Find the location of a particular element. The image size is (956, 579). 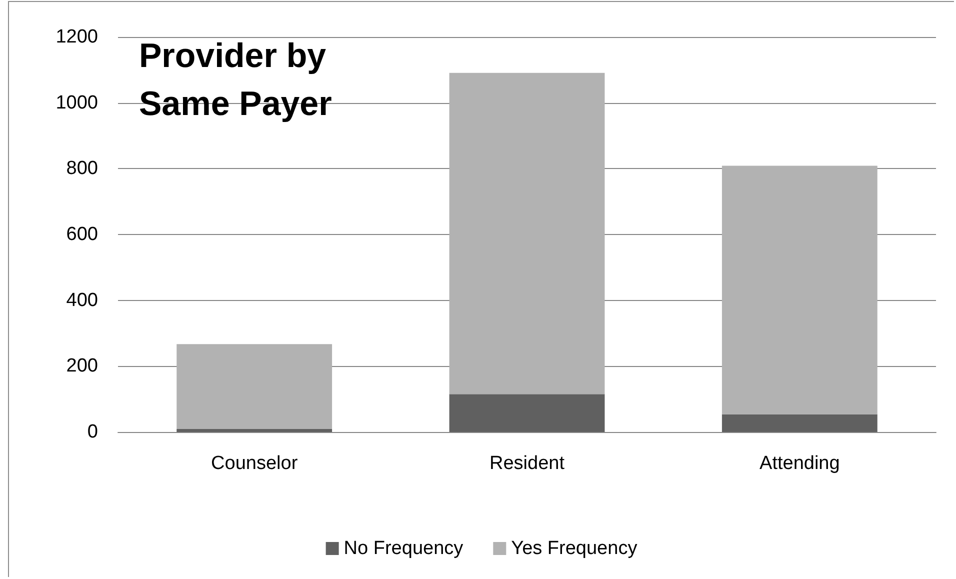

y-tick-label: 800 is located at coordinates (82, 169).